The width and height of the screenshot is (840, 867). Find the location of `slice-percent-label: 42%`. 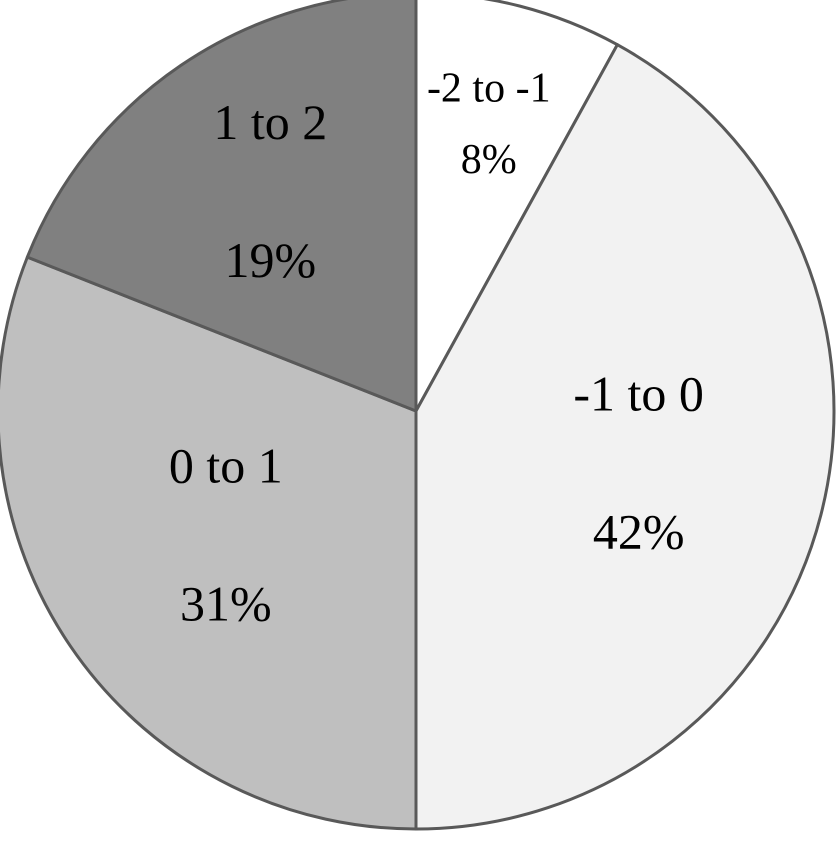

slice-percent-label: 42% is located at coordinates (639, 532).